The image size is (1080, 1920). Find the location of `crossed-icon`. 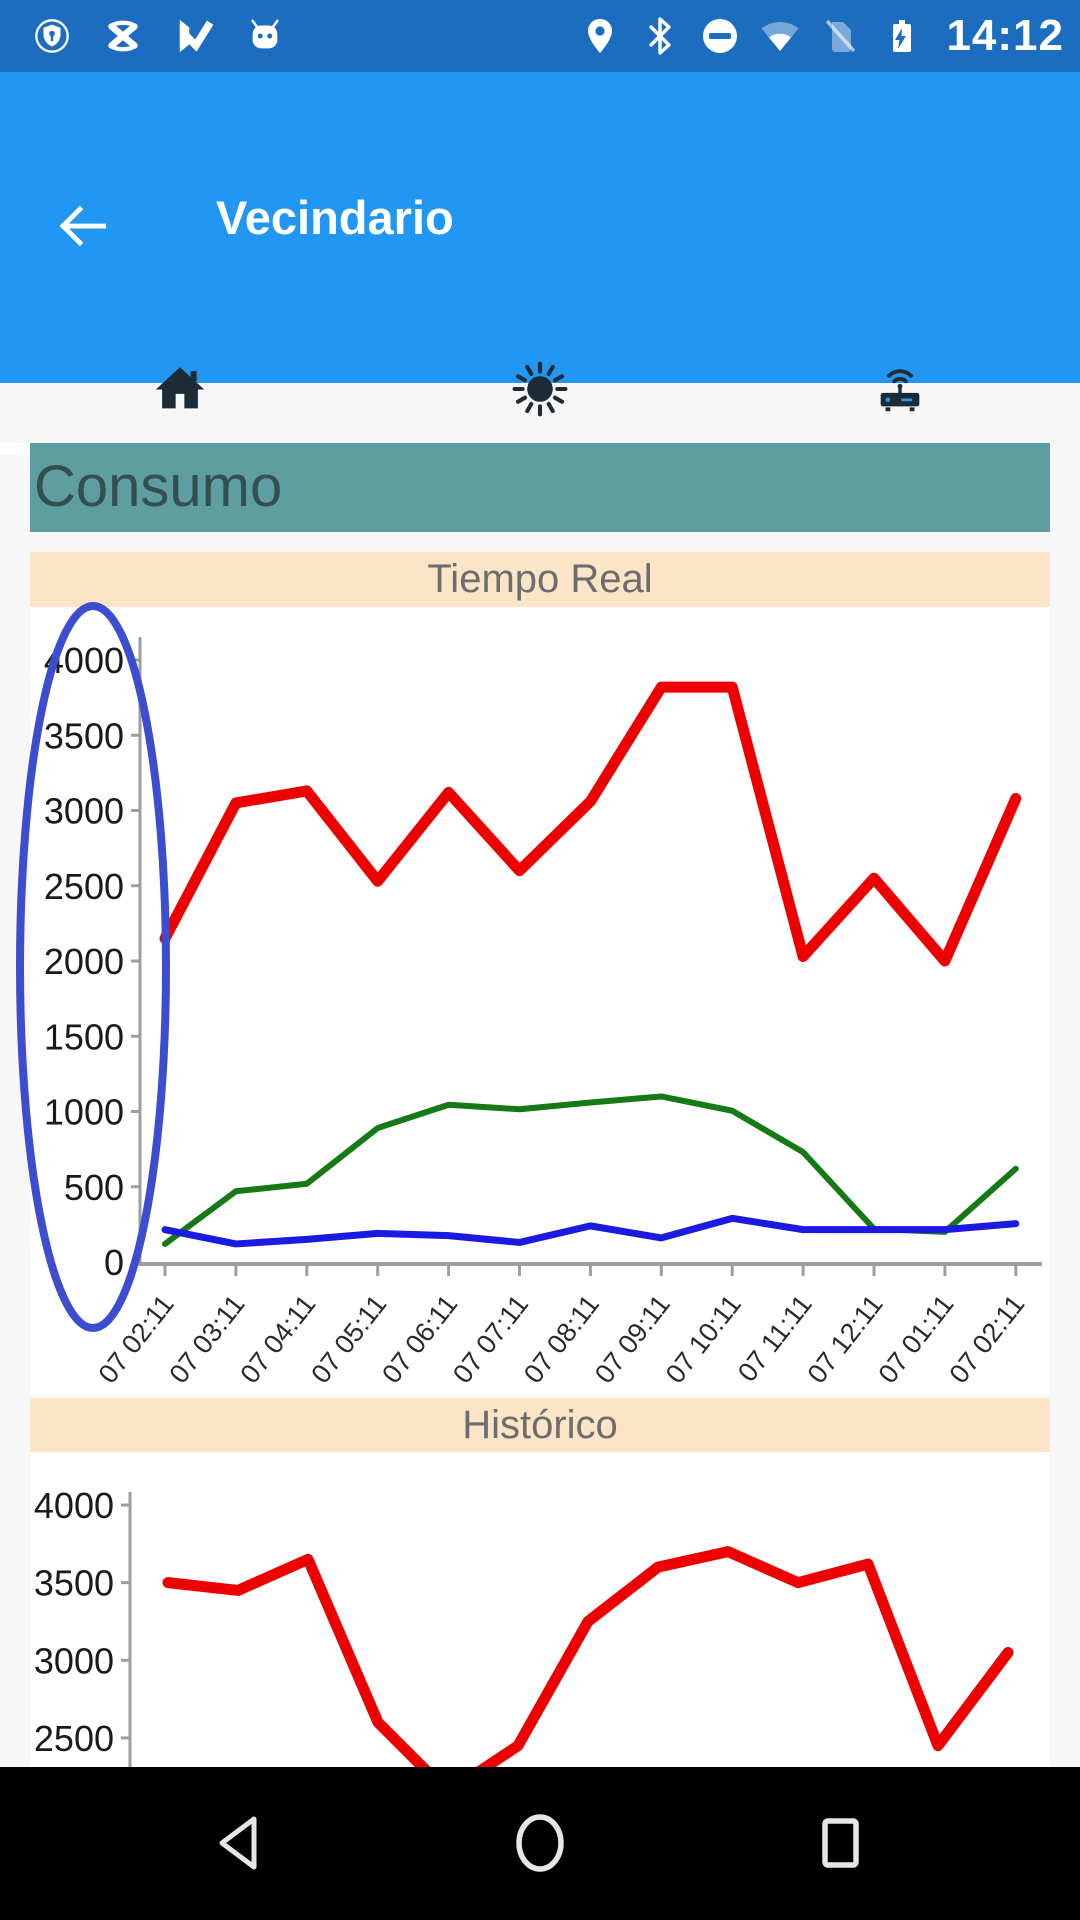

crossed-icon is located at coordinates (123, 36).